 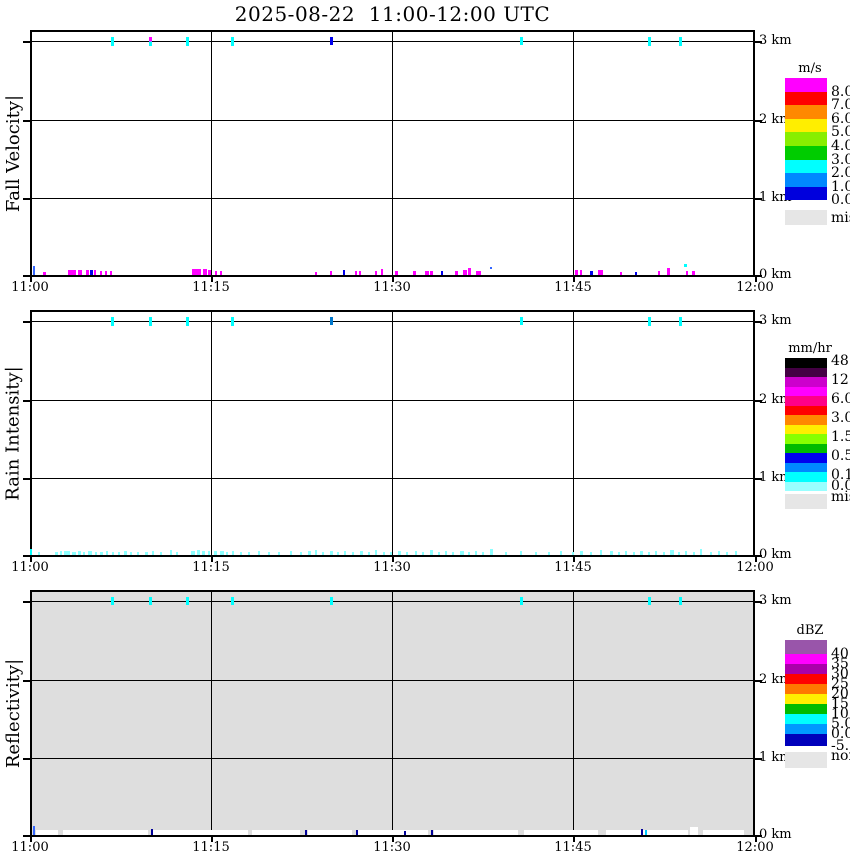 What do you see at coordinates (840, 119) in the screenshot?
I see `colorbar-tick-label: 6.0` at bounding box center [840, 119].